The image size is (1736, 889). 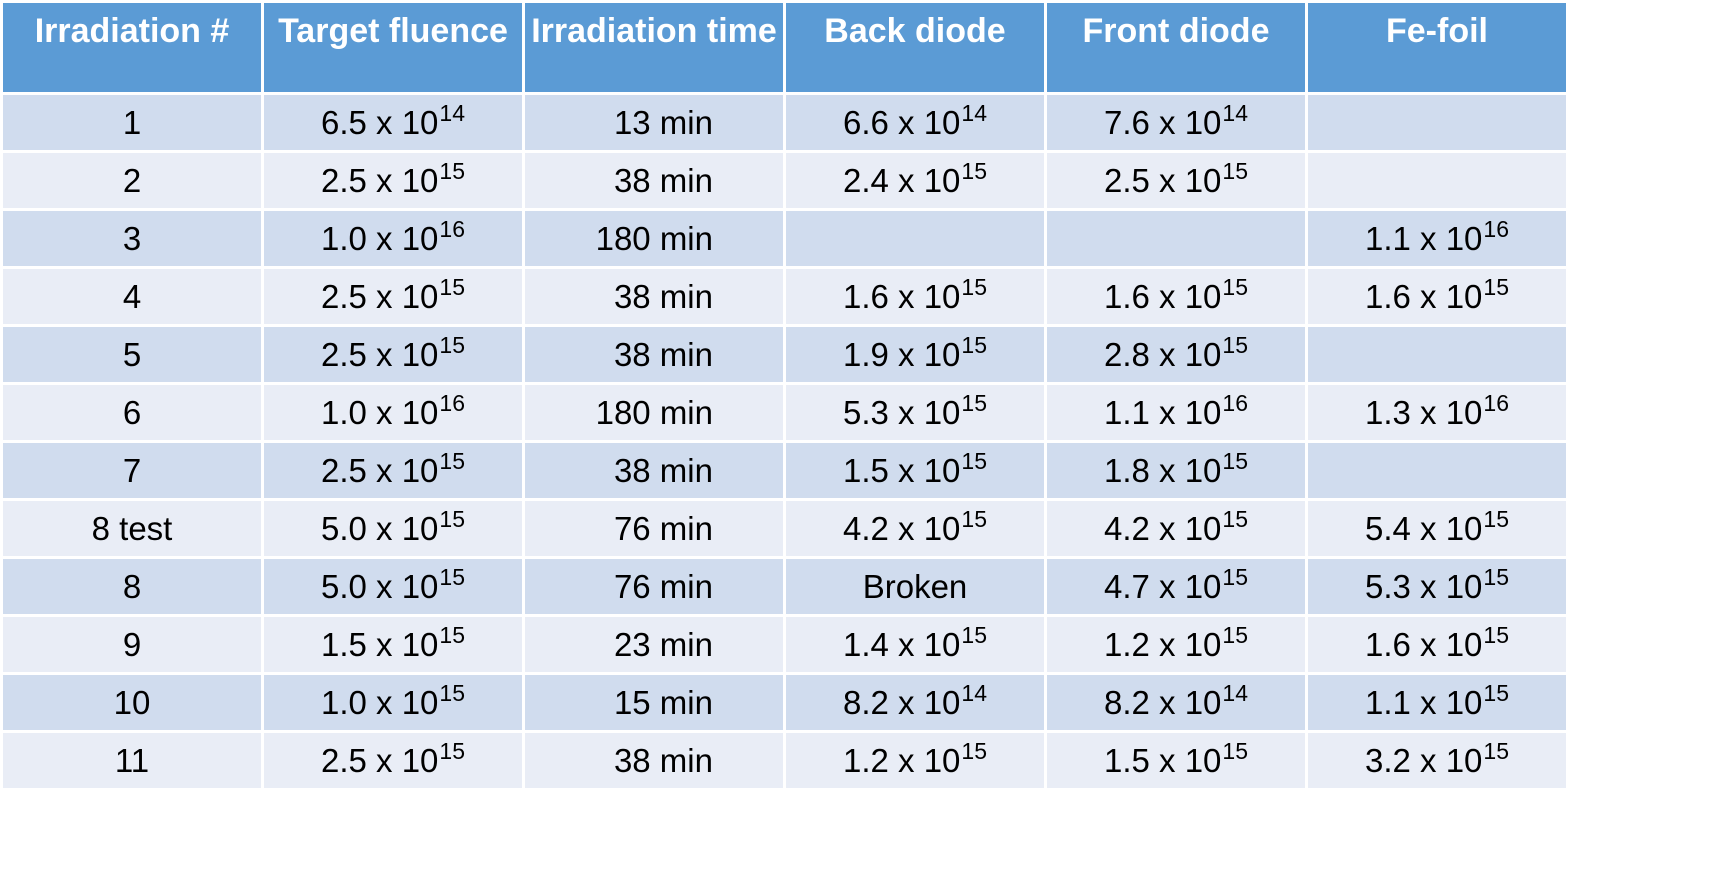 I want to click on back-diode-cell: 8.2 x 1014, so click(x=915, y=702).